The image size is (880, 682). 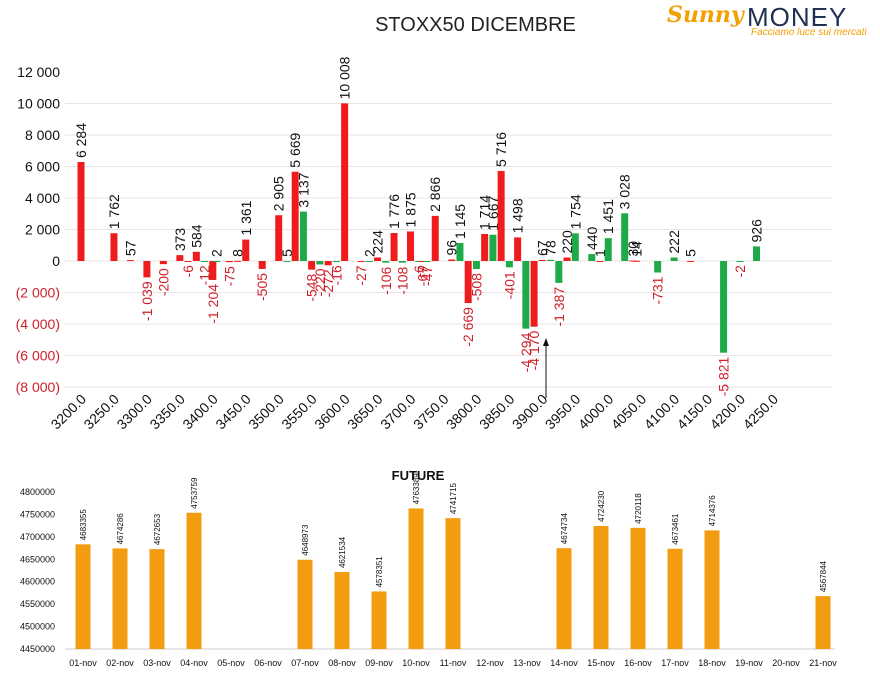 What do you see at coordinates (83, 525) in the screenshot?
I see `future-bar-label: 4683355` at bounding box center [83, 525].